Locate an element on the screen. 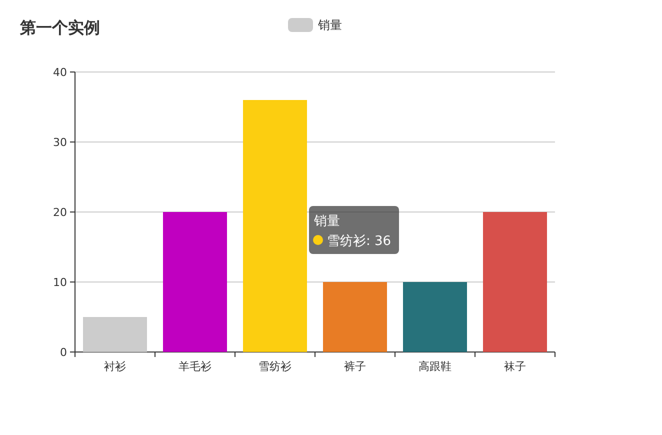 The height and width of the screenshot is (435, 662). annotation: 销量 is located at coordinates (326, 221).